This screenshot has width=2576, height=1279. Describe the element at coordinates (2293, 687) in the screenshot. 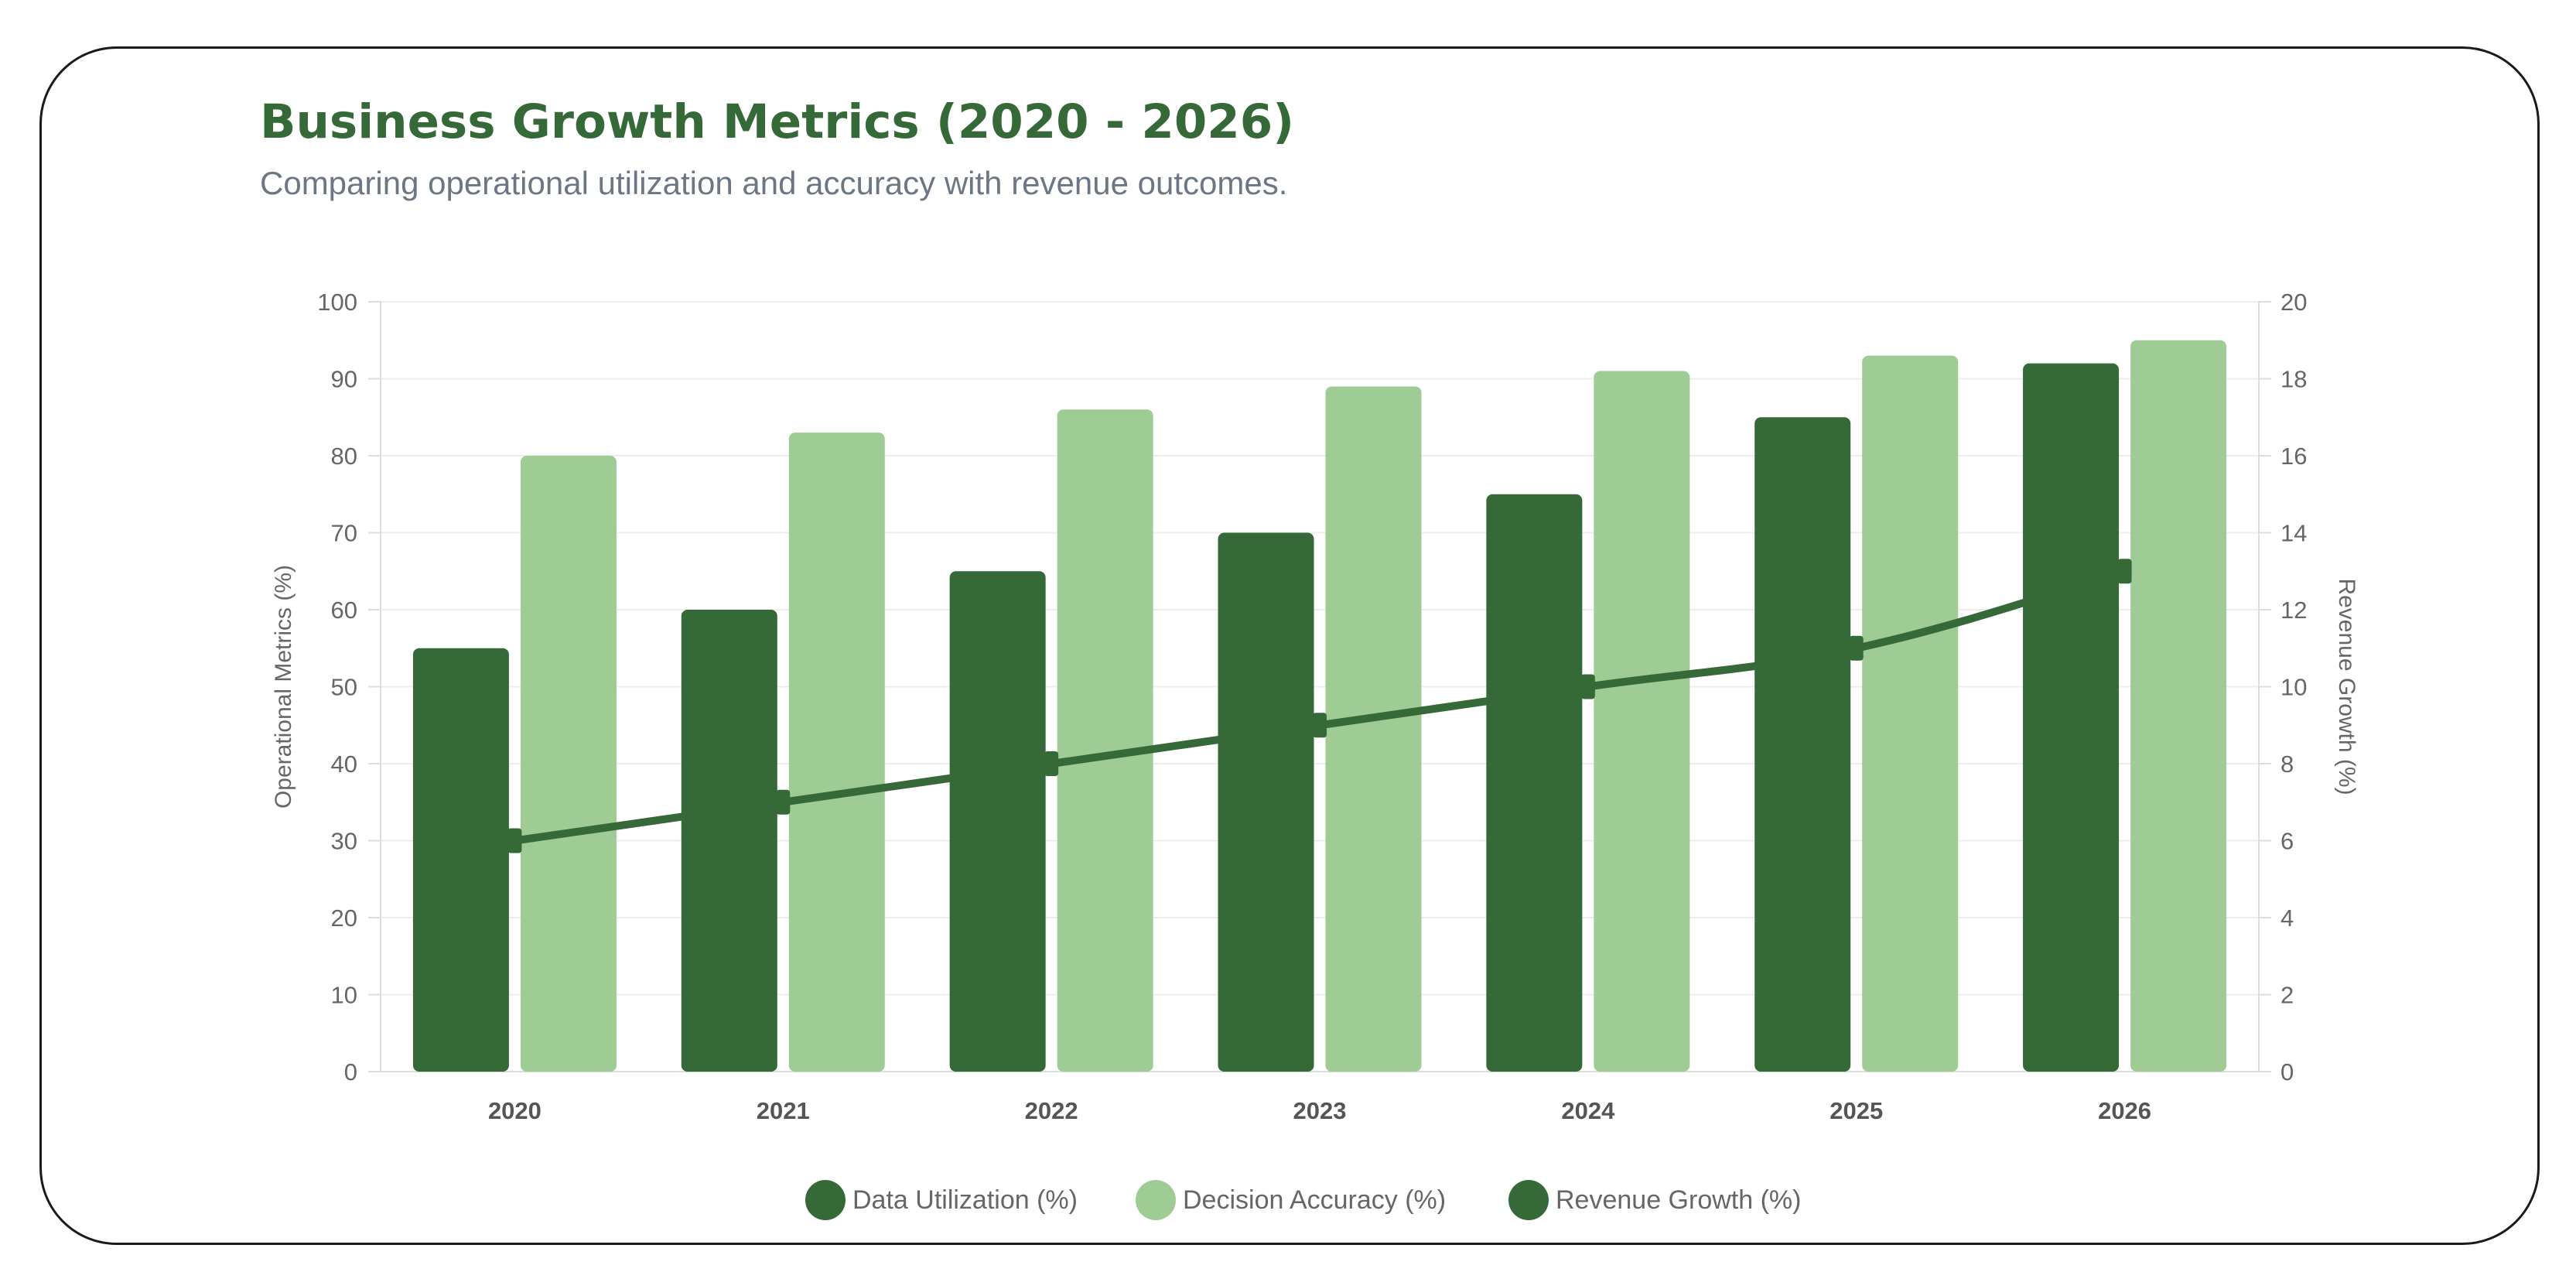

I see `y-right-tick-10: 10` at that location.